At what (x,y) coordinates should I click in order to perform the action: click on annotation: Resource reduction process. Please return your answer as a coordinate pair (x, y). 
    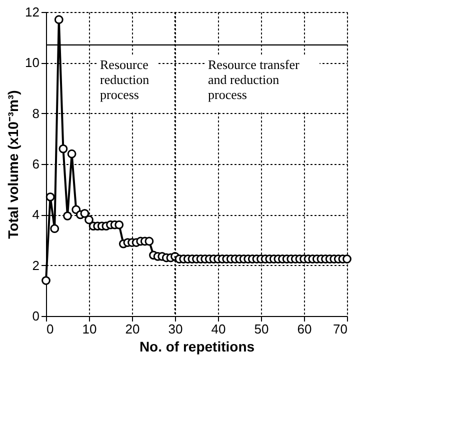
    Looking at the image, I should click on (125, 79).